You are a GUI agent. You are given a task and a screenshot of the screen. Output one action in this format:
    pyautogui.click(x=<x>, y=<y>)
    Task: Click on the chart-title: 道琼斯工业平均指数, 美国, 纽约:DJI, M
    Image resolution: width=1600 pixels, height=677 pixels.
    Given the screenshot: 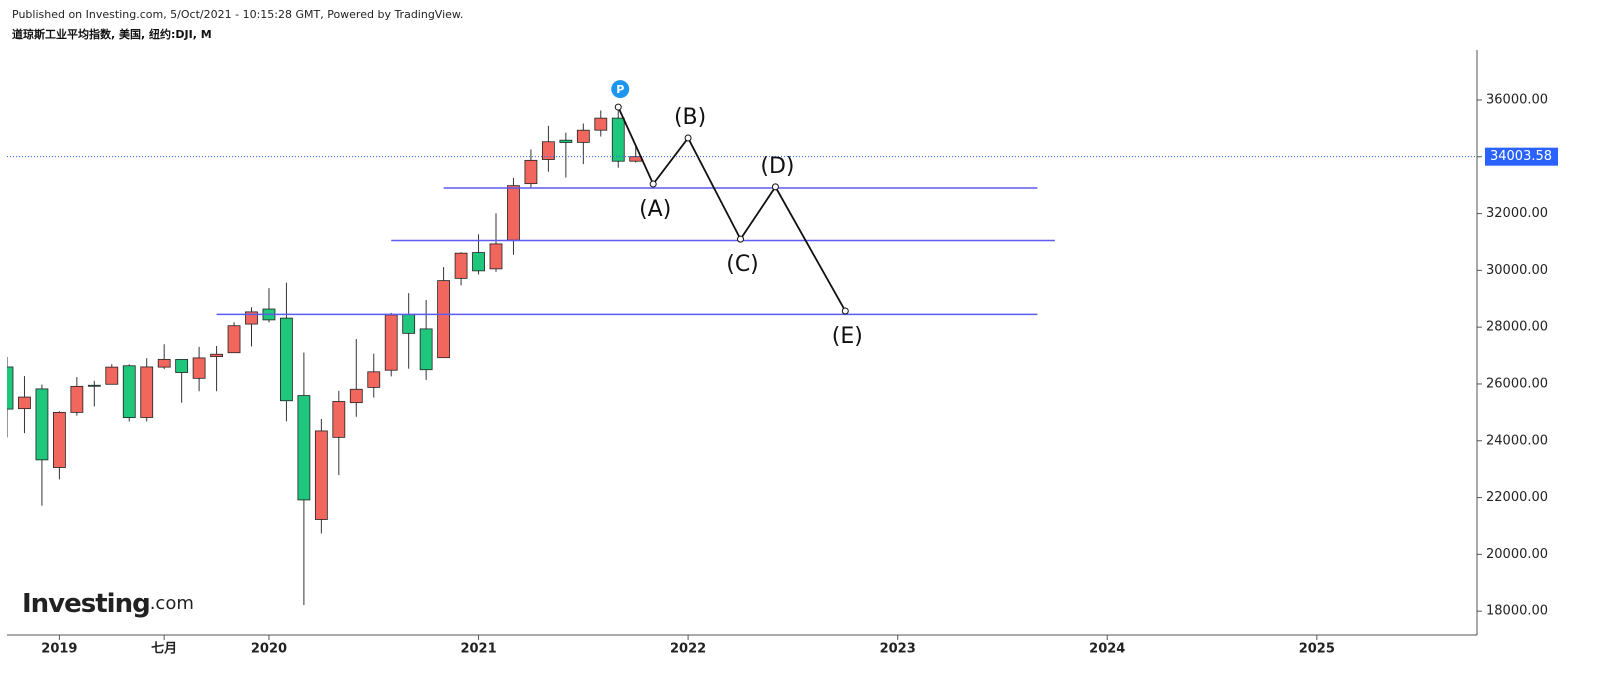 What is the action you would take?
    pyautogui.click(x=112, y=34)
    